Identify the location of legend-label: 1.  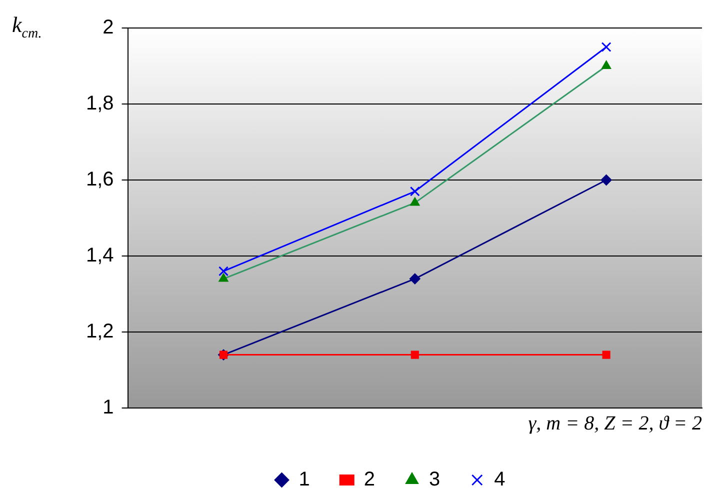
(304, 479).